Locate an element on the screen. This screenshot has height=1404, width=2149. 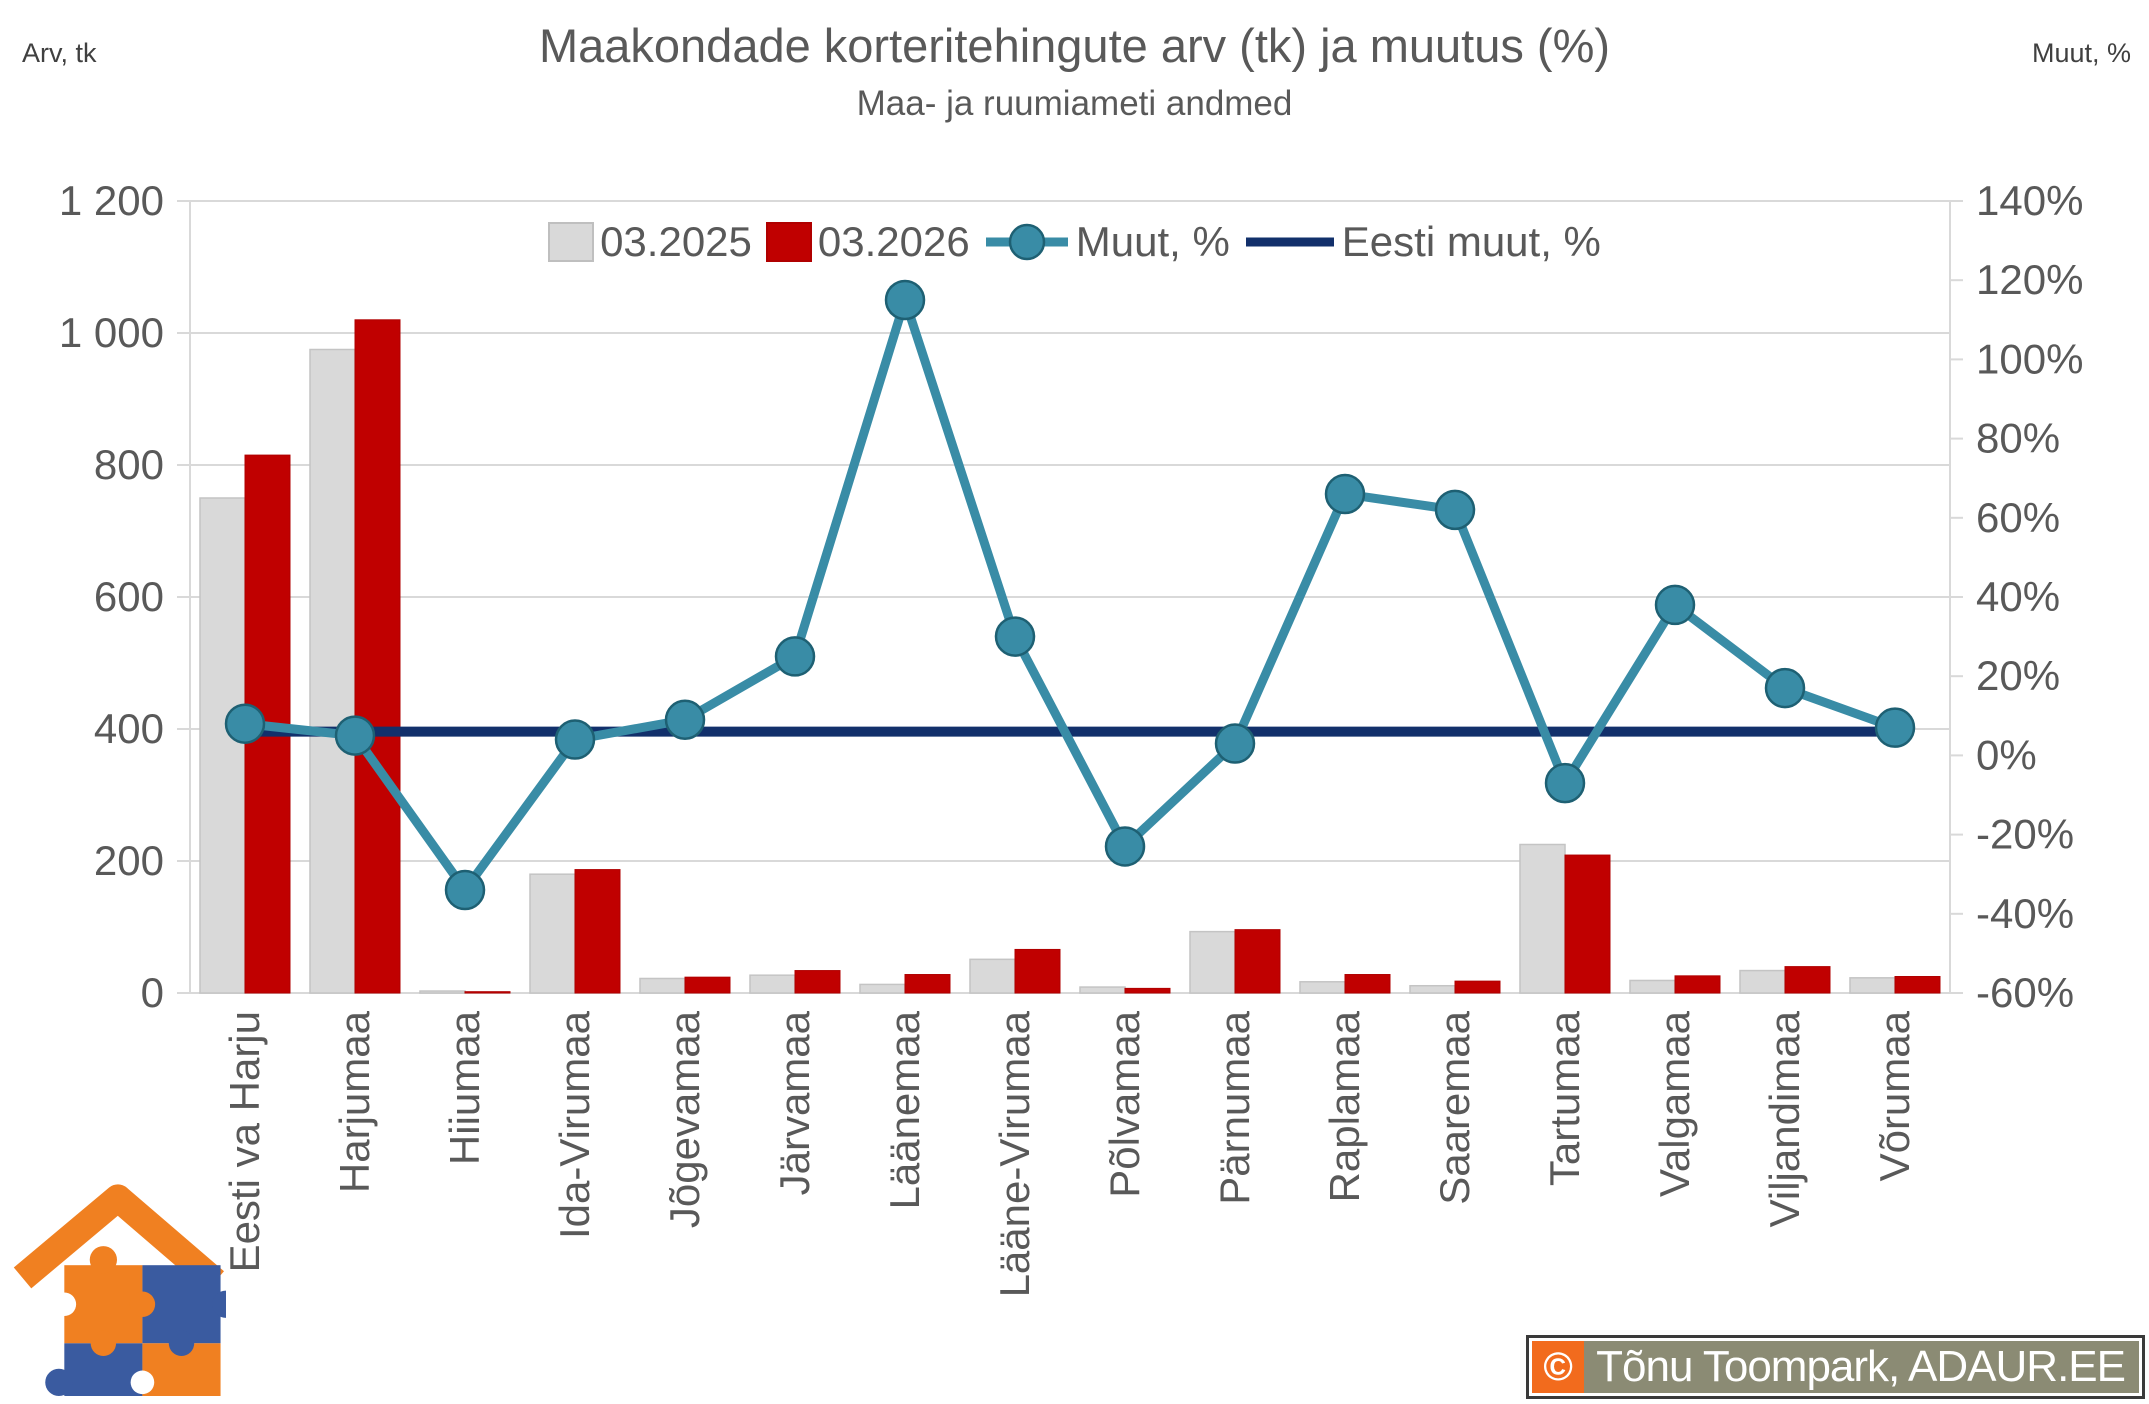
legend-item-2: 03.2026 is located at coordinates (867, 242).